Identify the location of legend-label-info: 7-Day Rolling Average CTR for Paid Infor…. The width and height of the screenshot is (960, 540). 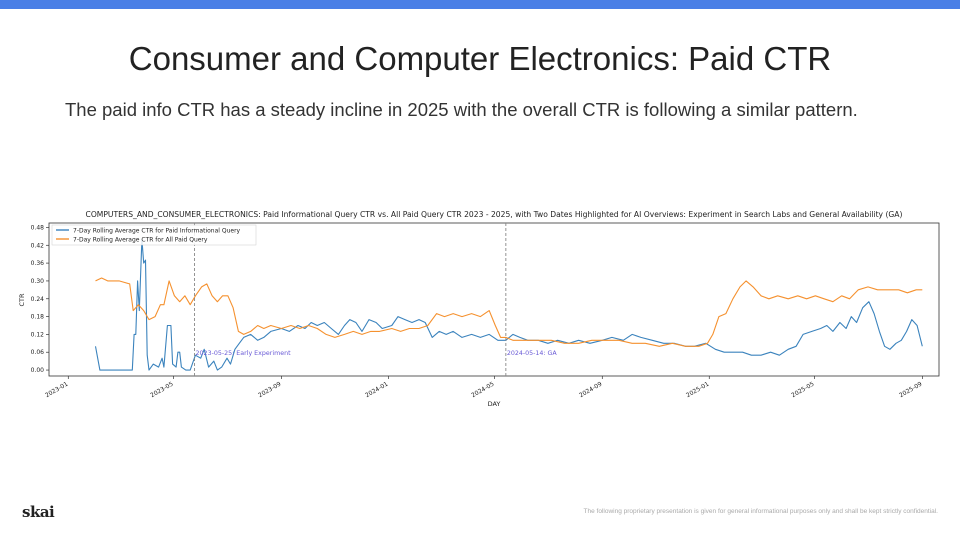
(157, 230).